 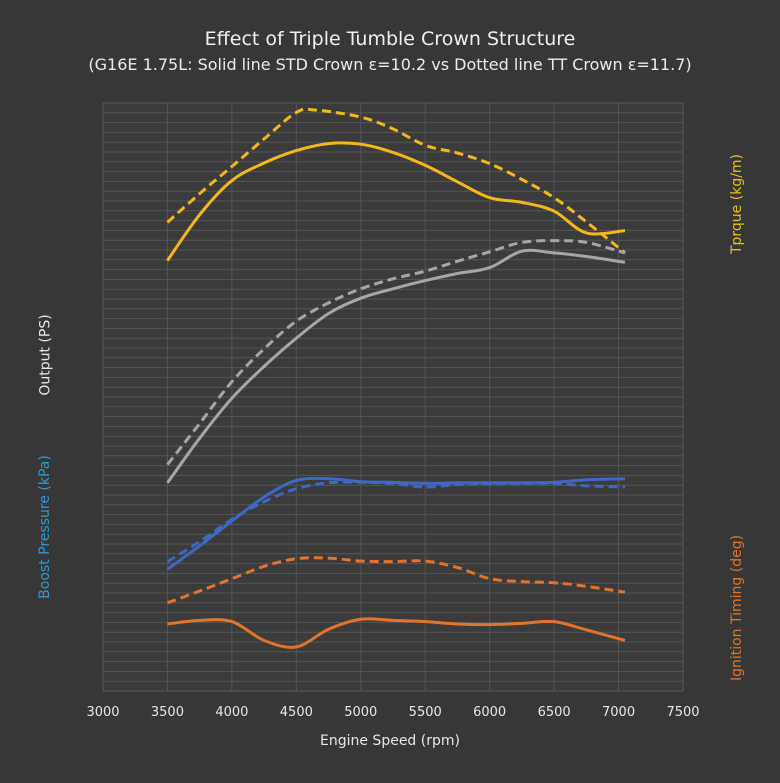 I want to click on series-line-torque-tt, so click(x=396, y=181).